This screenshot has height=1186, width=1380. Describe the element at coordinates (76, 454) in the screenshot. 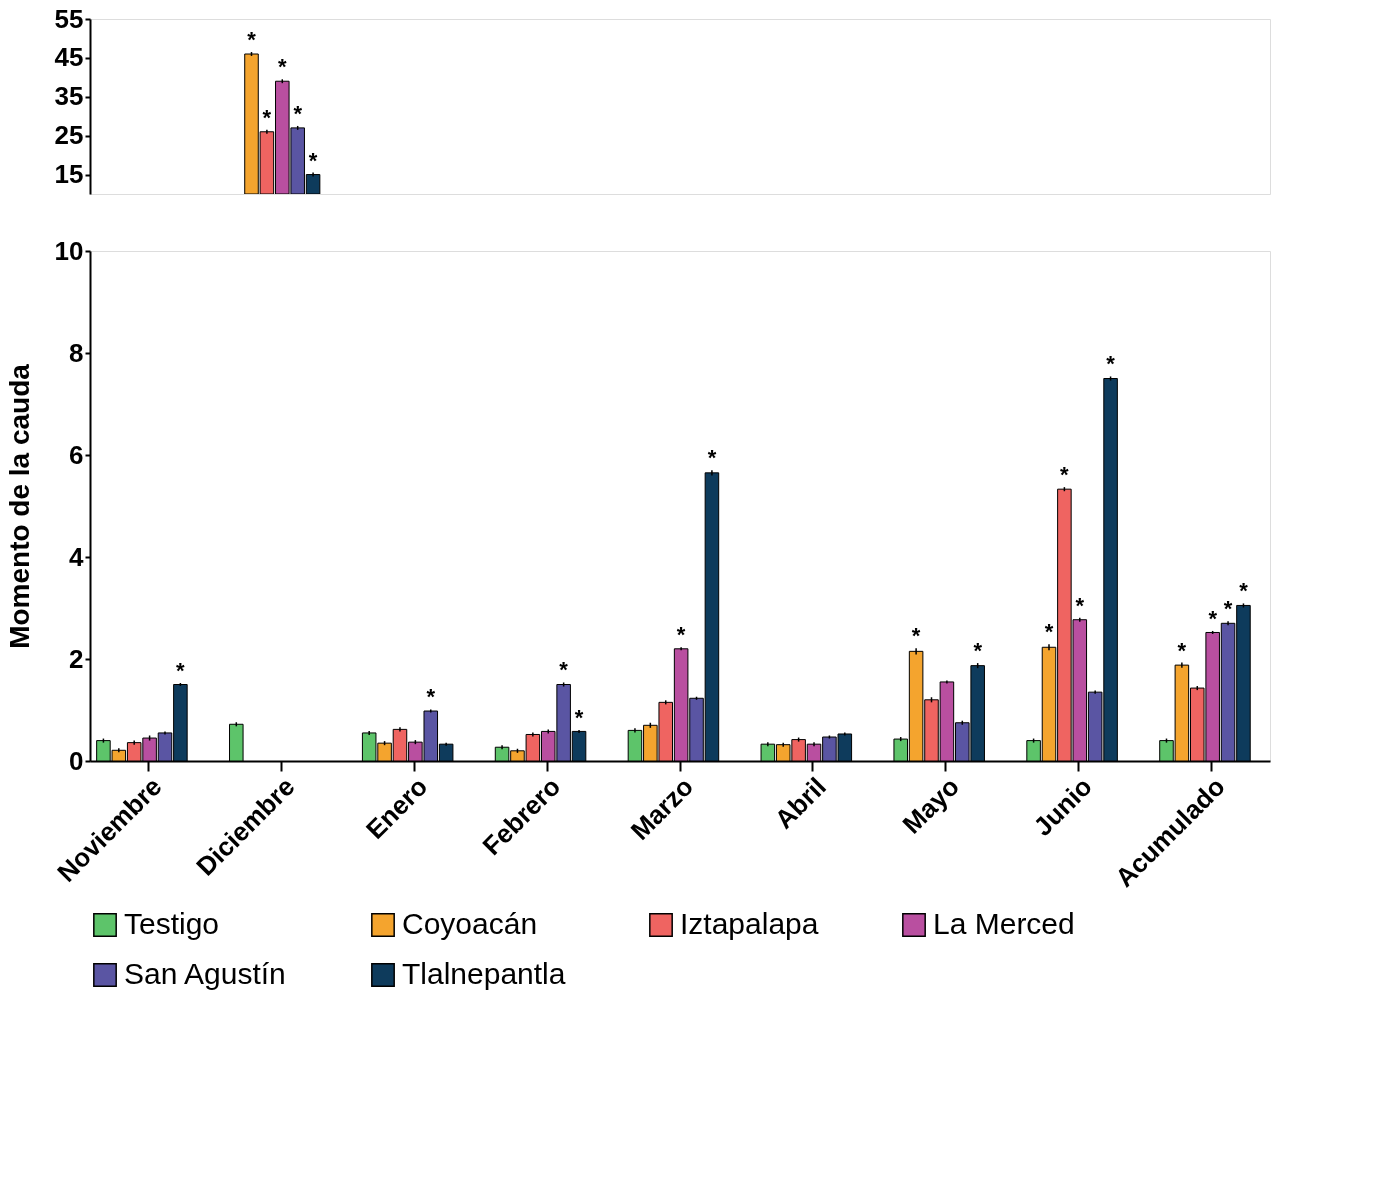

I see `y-tick-label: 6` at that location.